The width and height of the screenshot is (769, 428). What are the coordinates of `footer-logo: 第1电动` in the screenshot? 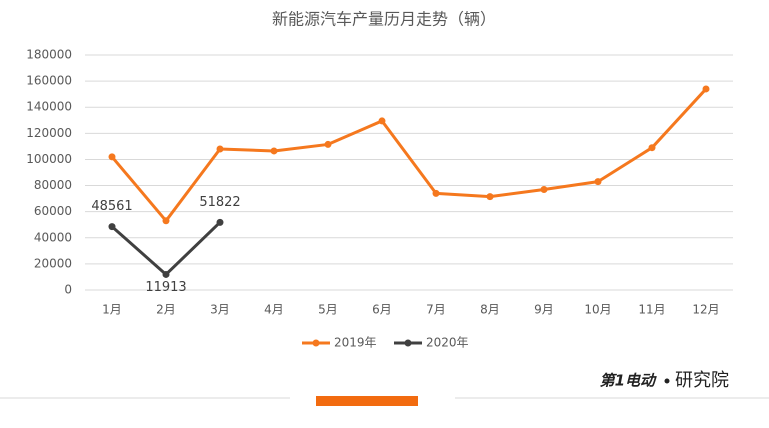 It's located at (628, 381).